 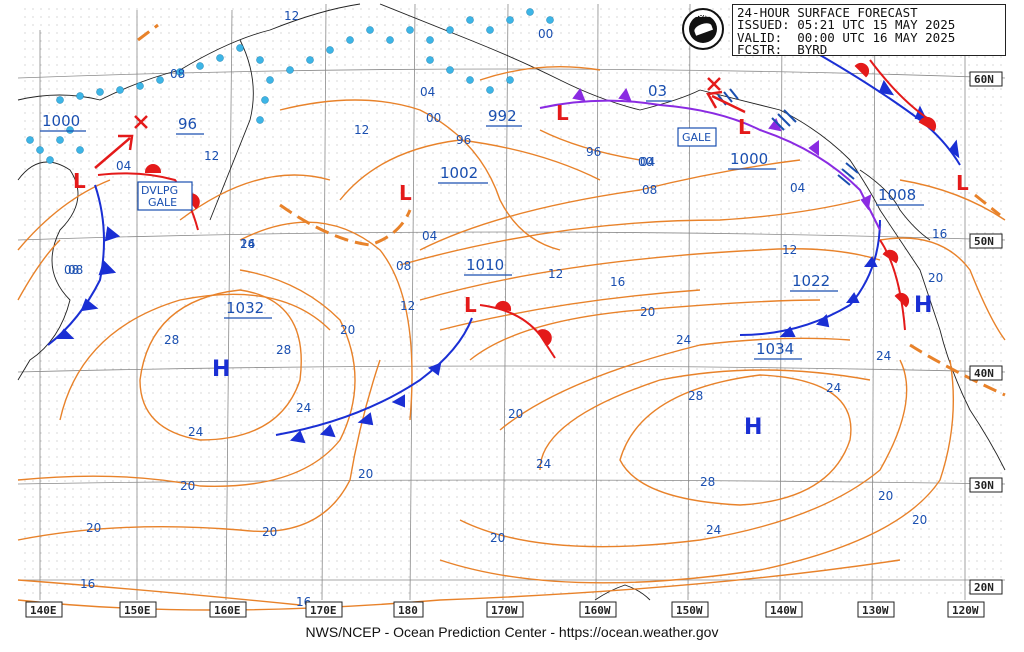 I want to click on pressure-1010: 1010, so click(x=485, y=265).